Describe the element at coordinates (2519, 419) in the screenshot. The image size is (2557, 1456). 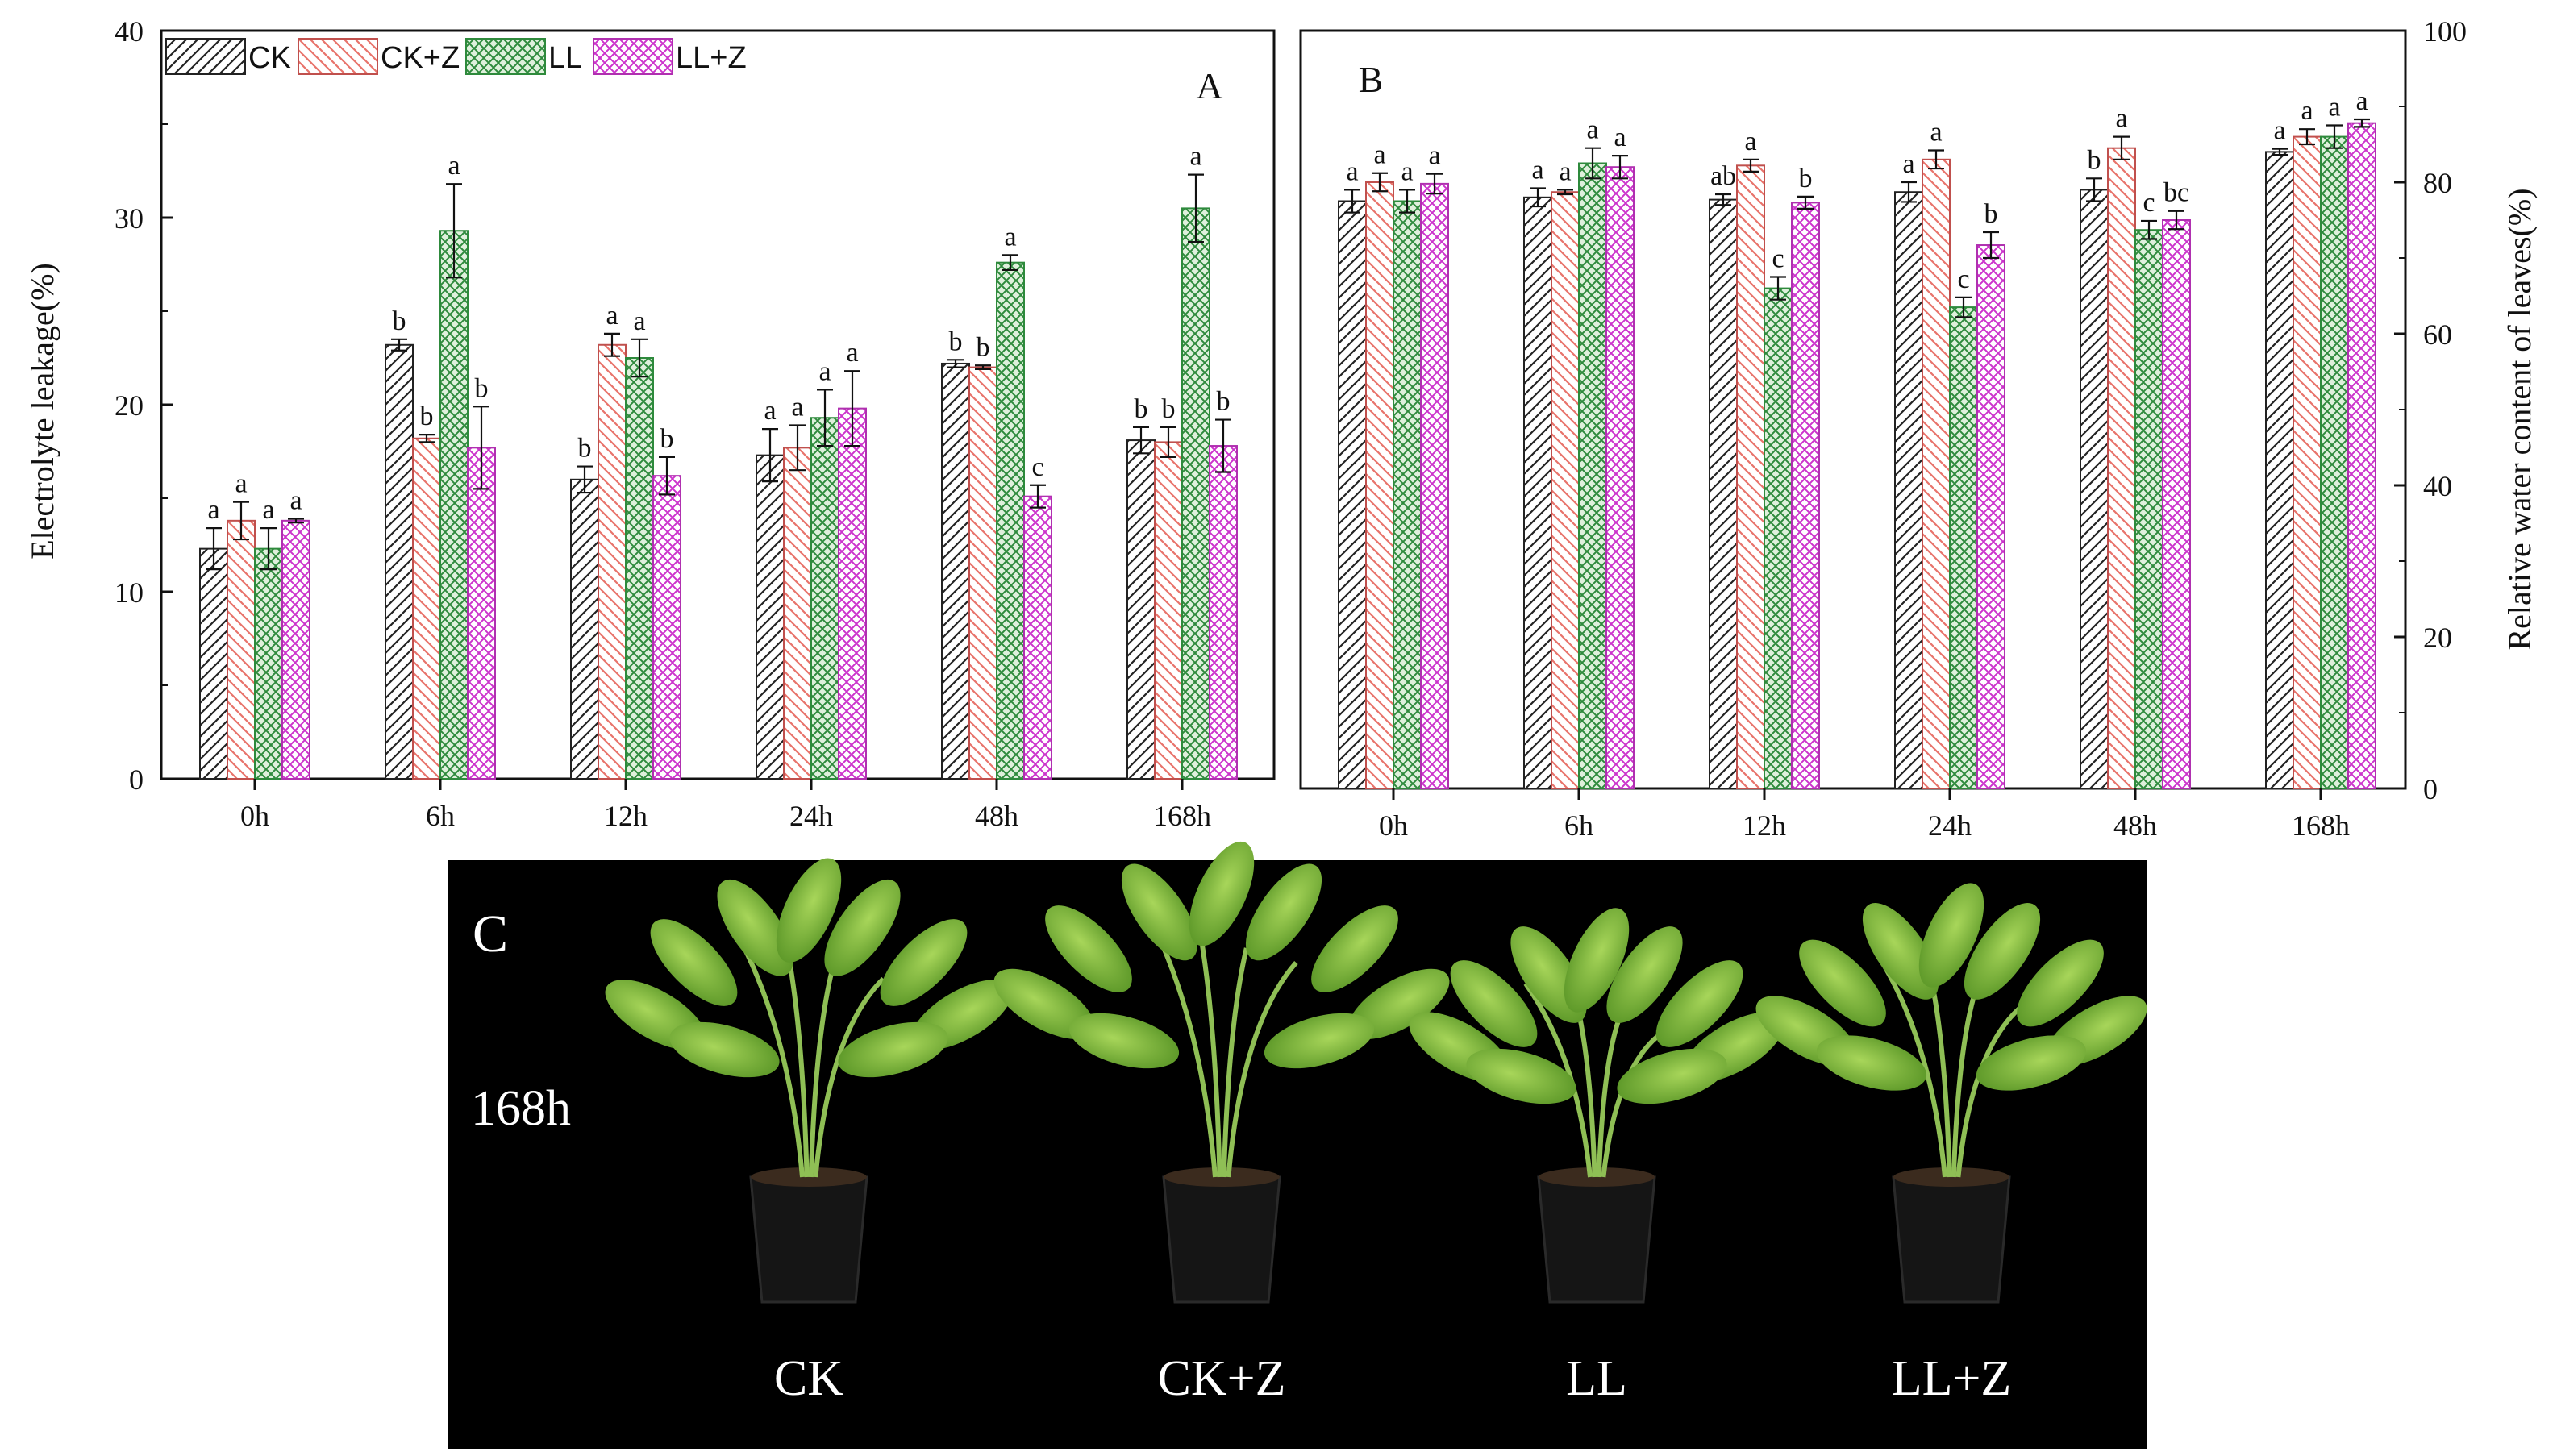
I see `y-axis-label-b: Relative water content of leaves(%)` at that location.